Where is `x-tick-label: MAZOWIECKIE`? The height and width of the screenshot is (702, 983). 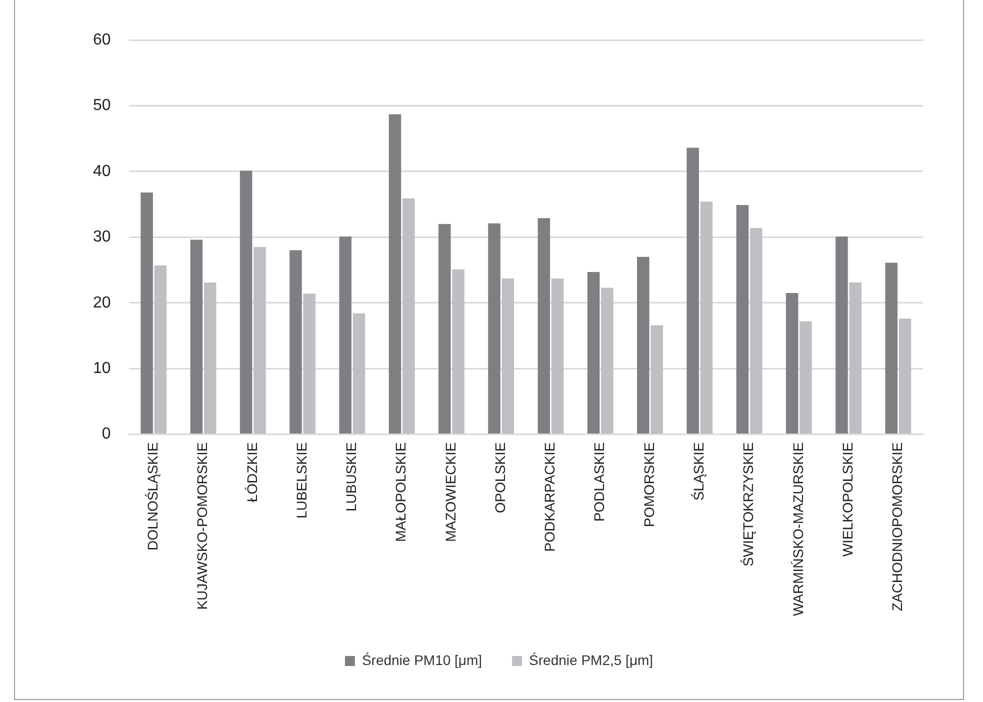
x-tick-label: MAZOWIECKIE is located at coordinates (450, 492).